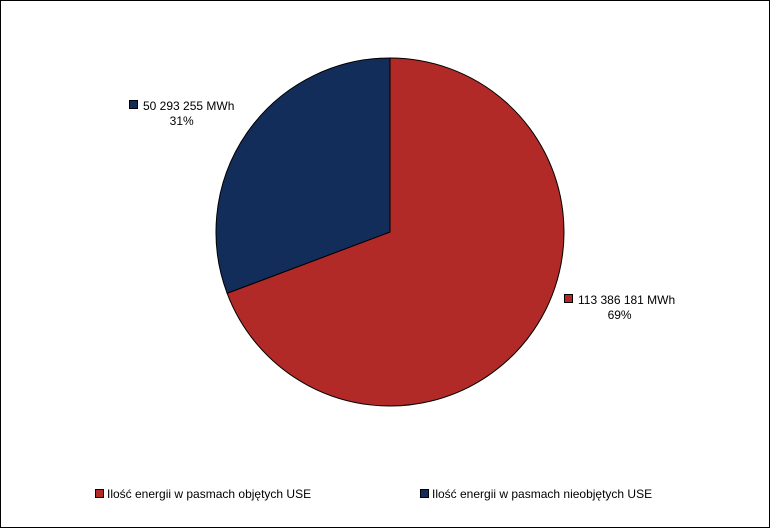 The width and height of the screenshot is (770, 528). I want to click on legend-item-nieobjete: Ilość energii w pasmach nieobjętych USE, so click(536, 494).